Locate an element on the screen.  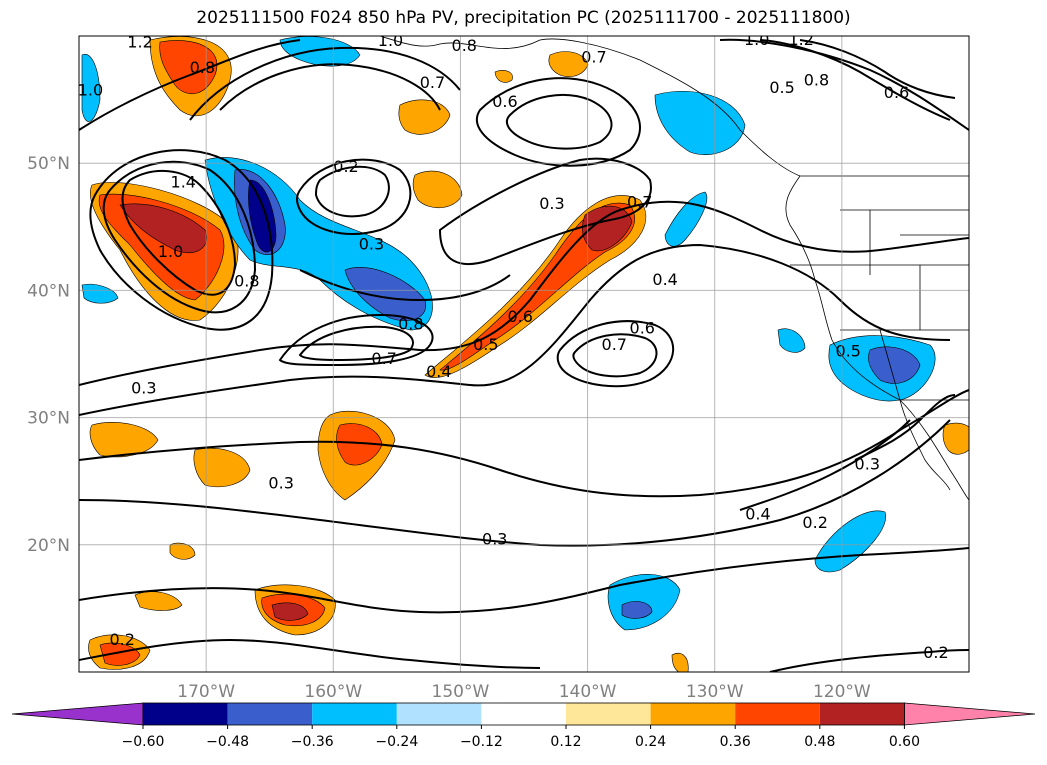
colorbar-tick-label: 0.48 is located at coordinates (819, 742).